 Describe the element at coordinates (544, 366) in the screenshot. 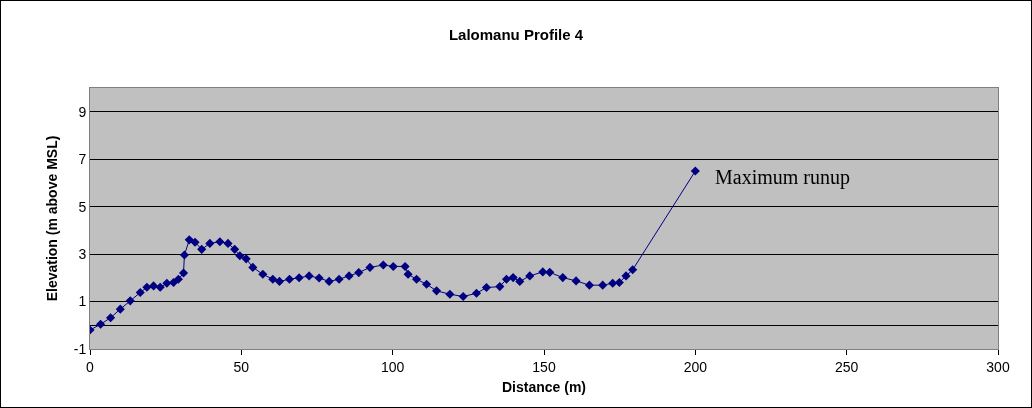

I see `x-tick-label: 150` at that location.